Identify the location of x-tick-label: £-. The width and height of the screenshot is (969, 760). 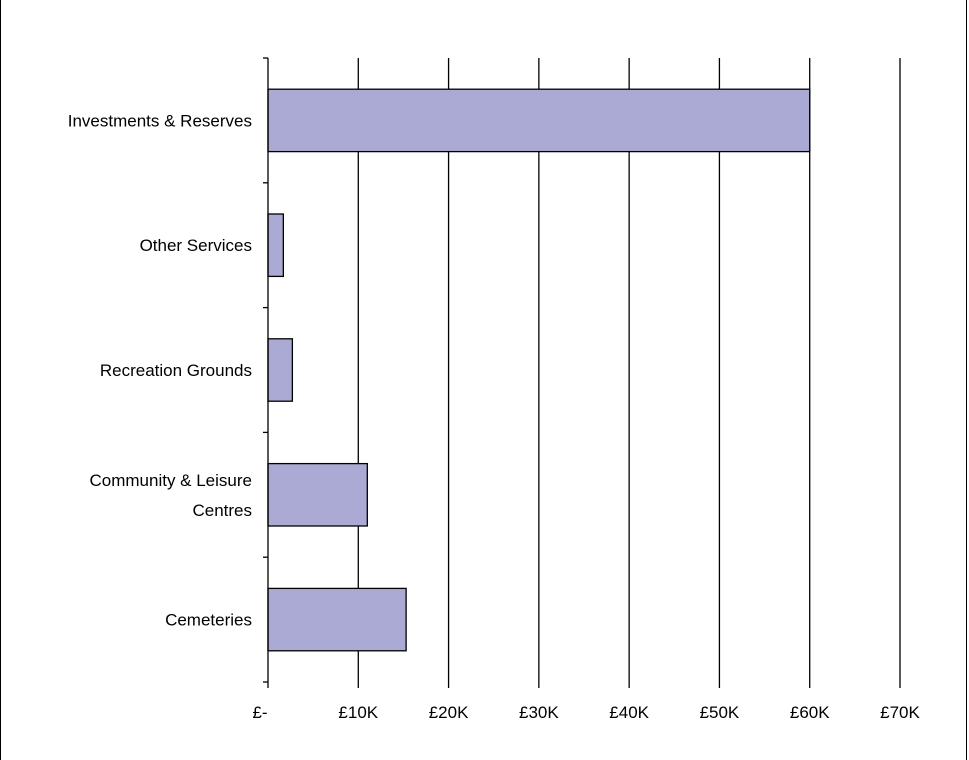
(259, 712).